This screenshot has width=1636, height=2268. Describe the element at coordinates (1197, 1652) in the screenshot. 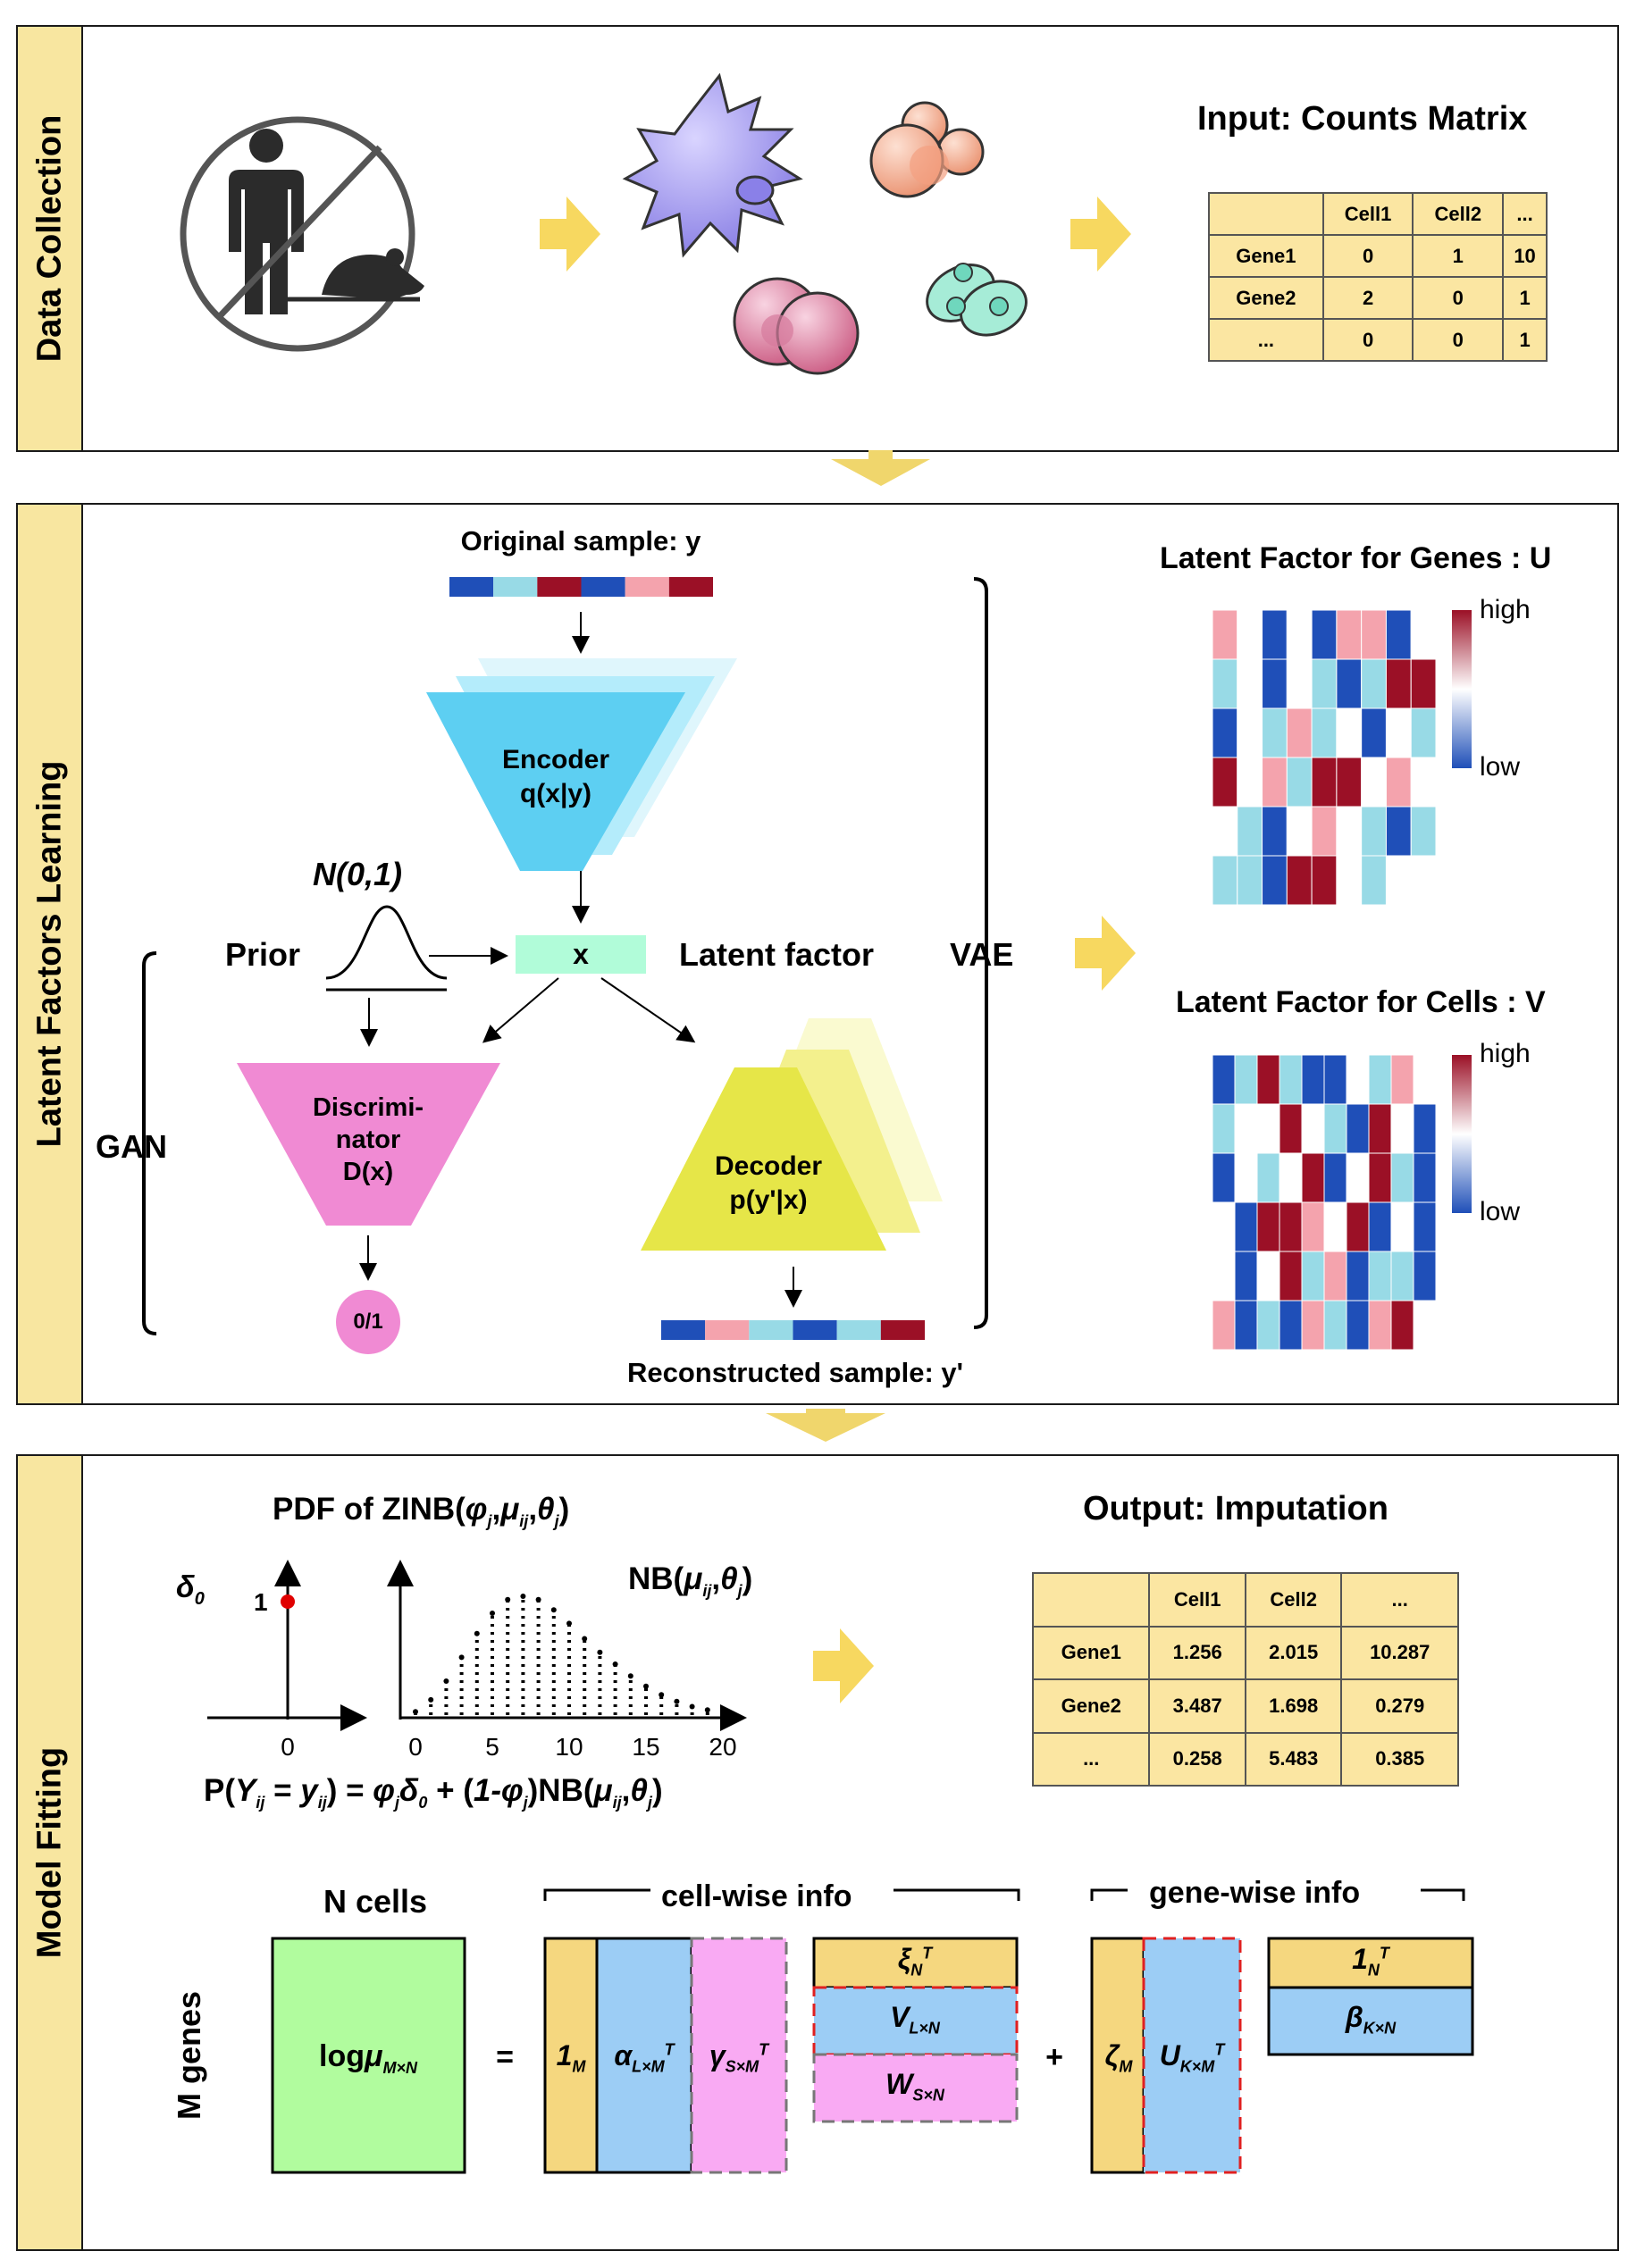

I see `output-cell-1-1: 1.256` at that location.